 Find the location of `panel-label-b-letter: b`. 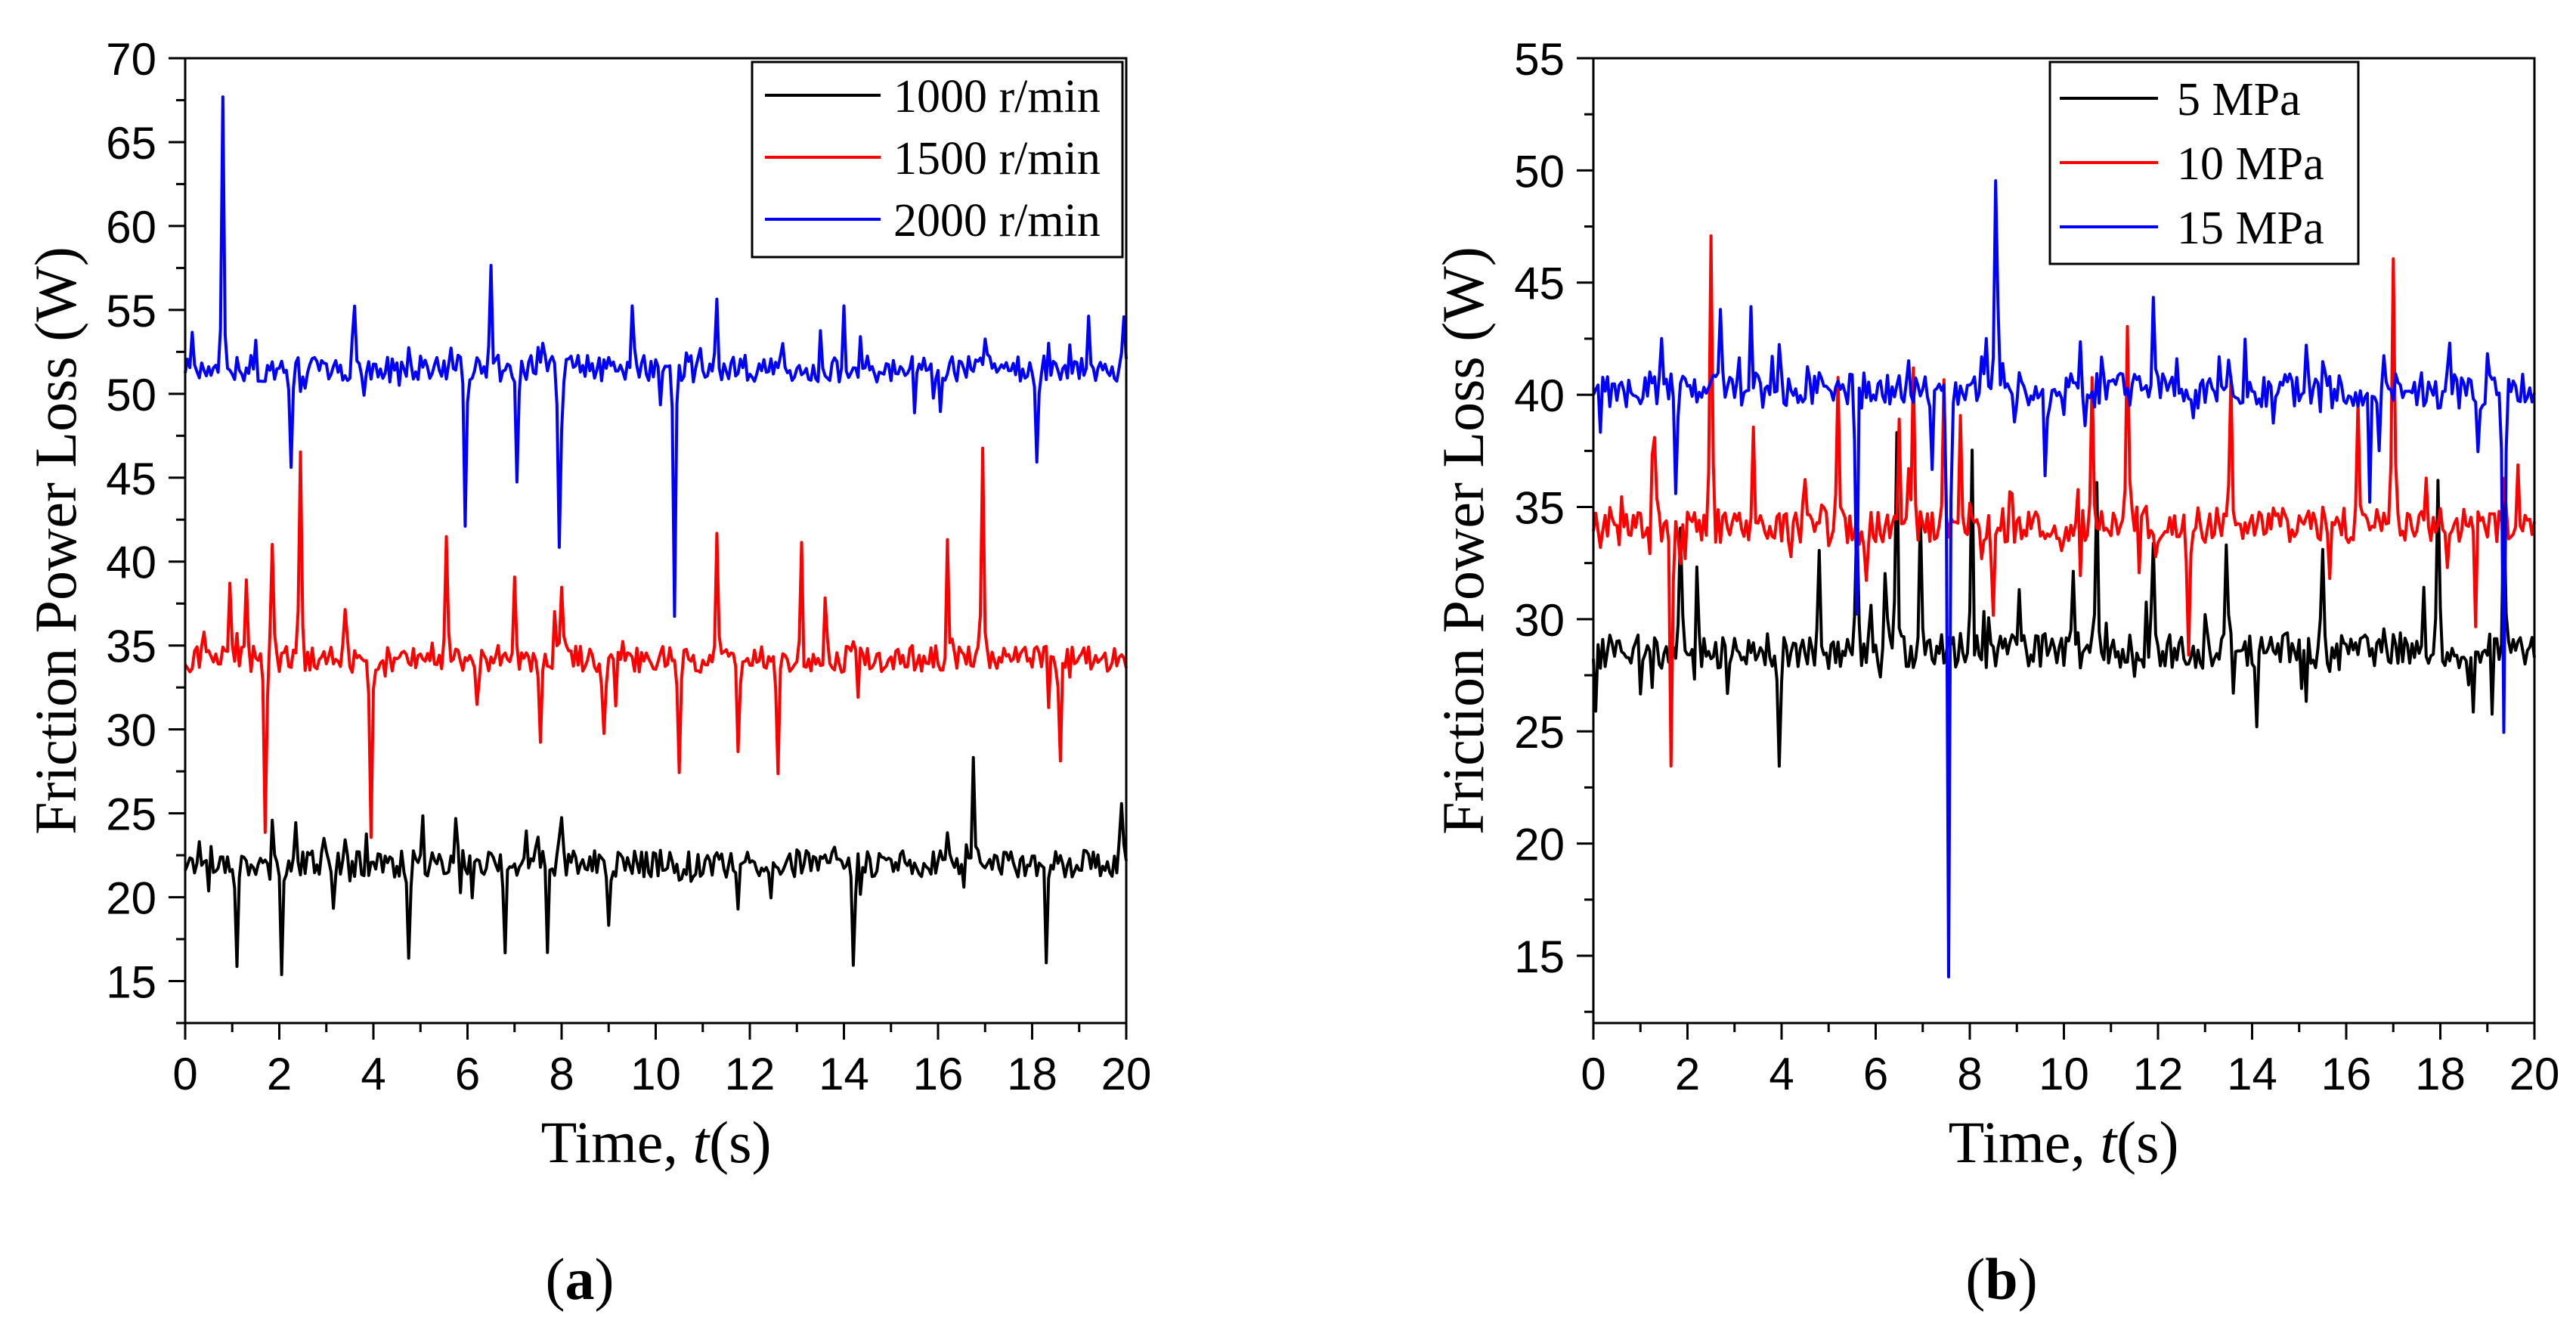

panel-label-b-letter: b is located at coordinates (2001, 1279).